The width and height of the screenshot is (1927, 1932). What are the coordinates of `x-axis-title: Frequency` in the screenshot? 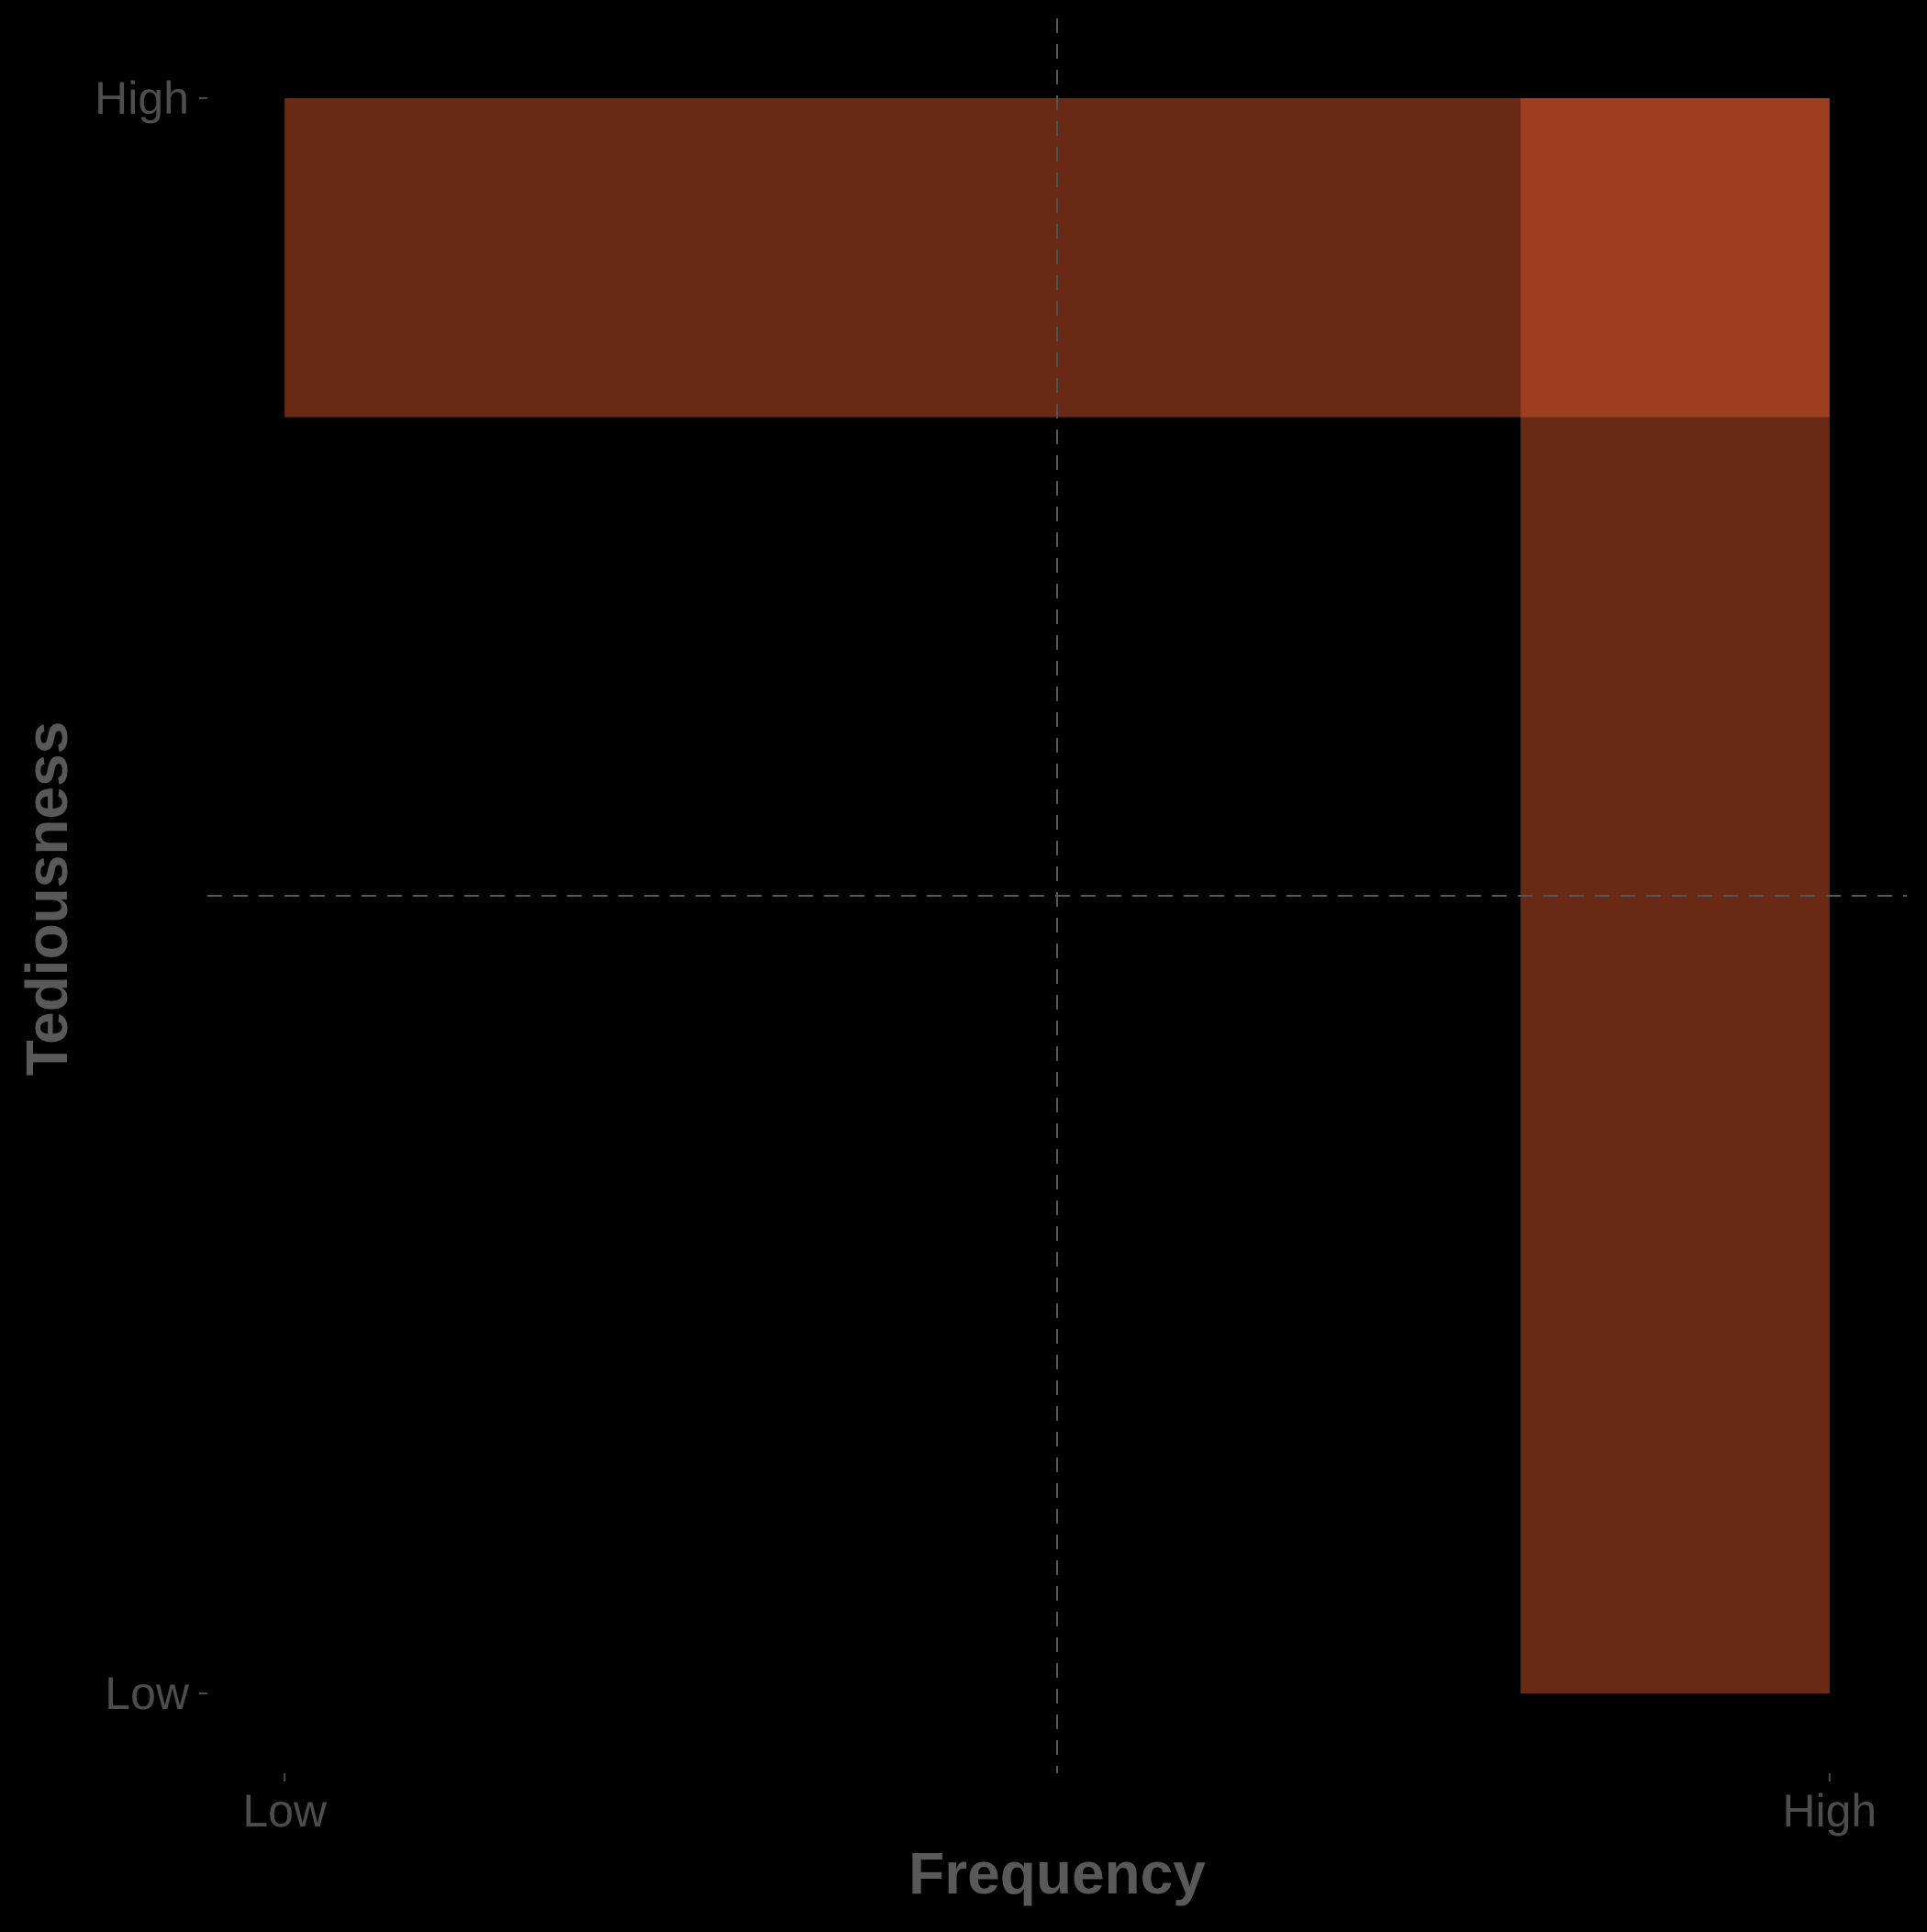 It's located at (1057, 1873).